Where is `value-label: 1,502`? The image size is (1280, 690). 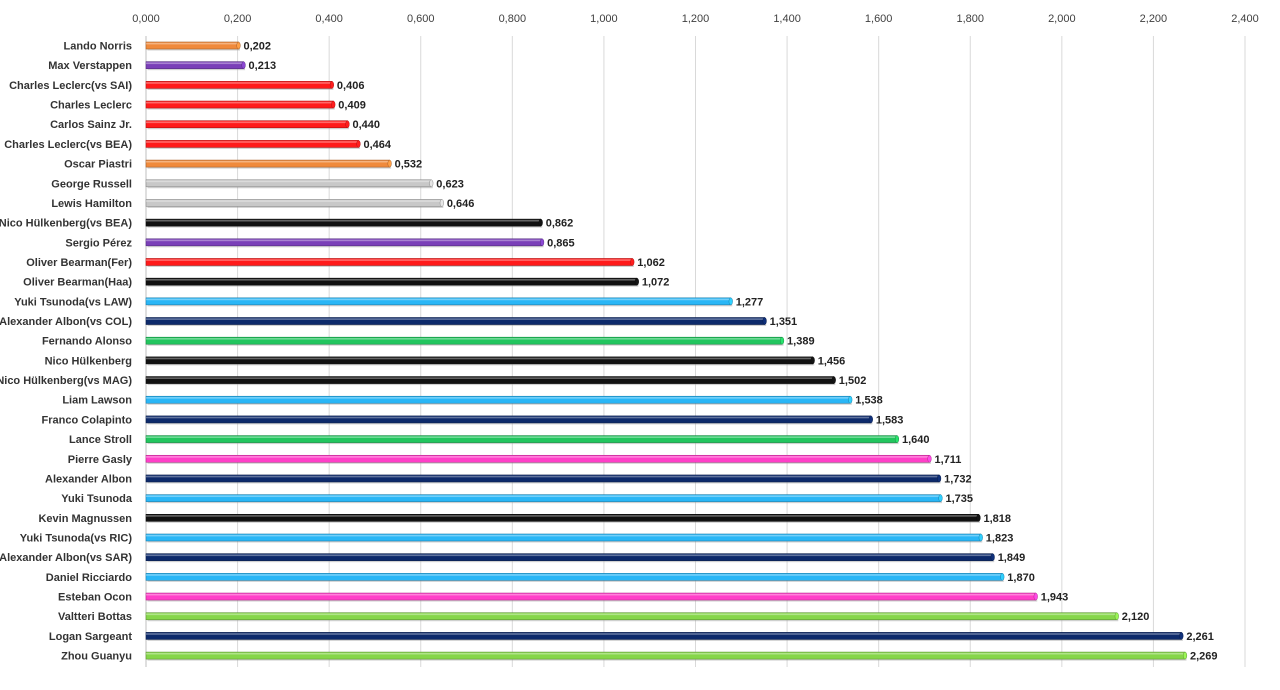
value-label: 1,502 is located at coordinates (853, 381).